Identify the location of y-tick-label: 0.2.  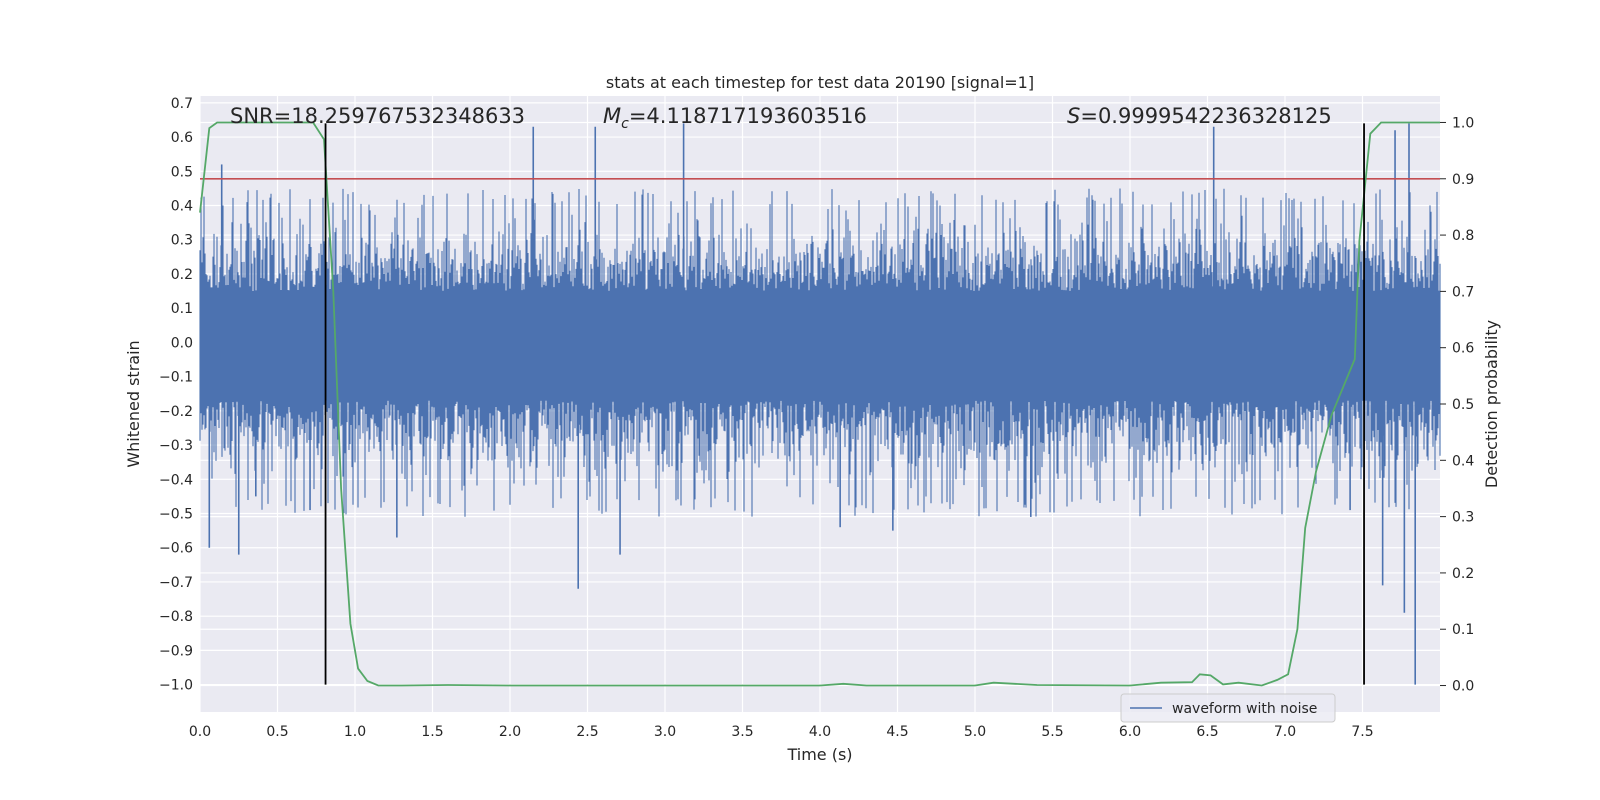
(182, 275).